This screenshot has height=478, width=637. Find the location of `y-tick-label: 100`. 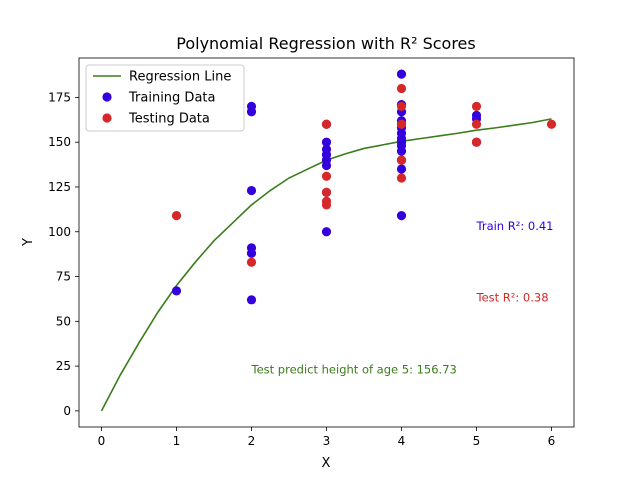

y-tick-label: 100 is located at coordinates (59, 232).